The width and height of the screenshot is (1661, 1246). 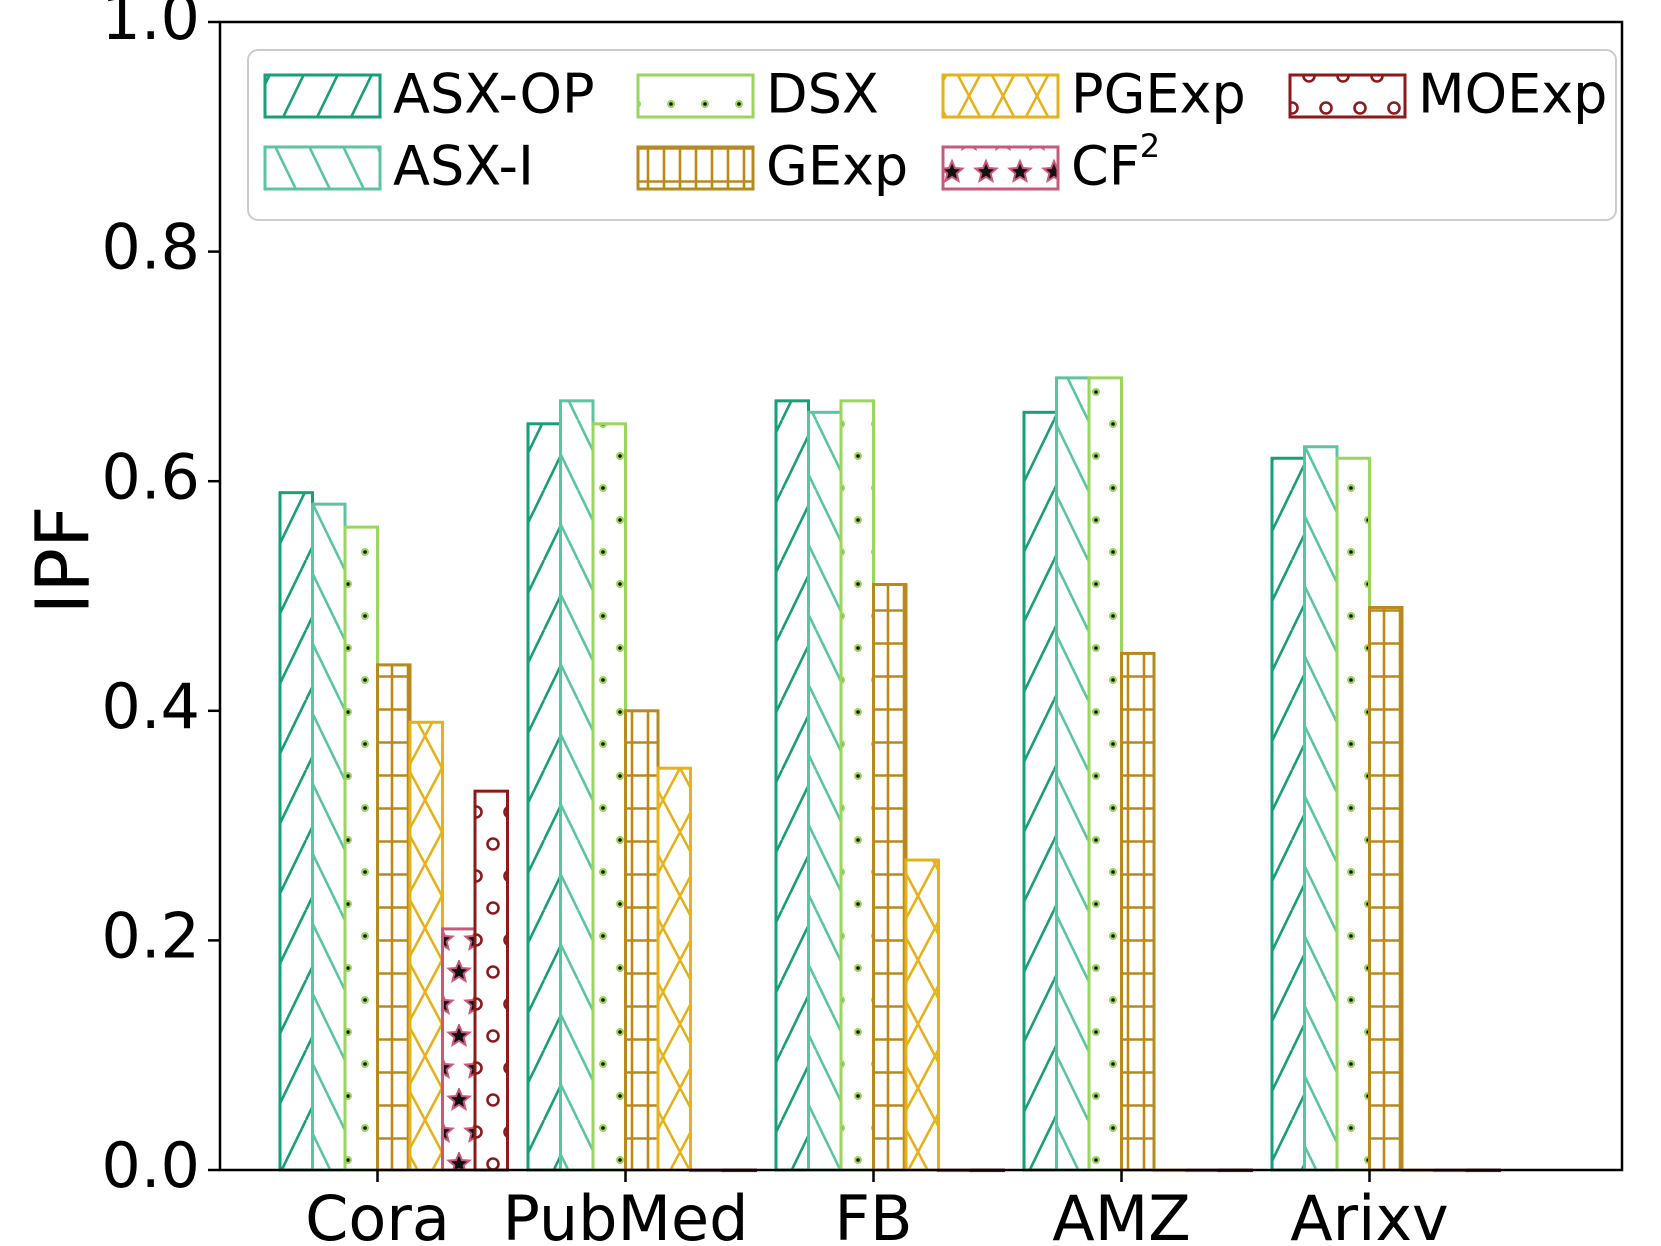 I want to click on bar-dsx-arixv, so click(x=1353, y=814).